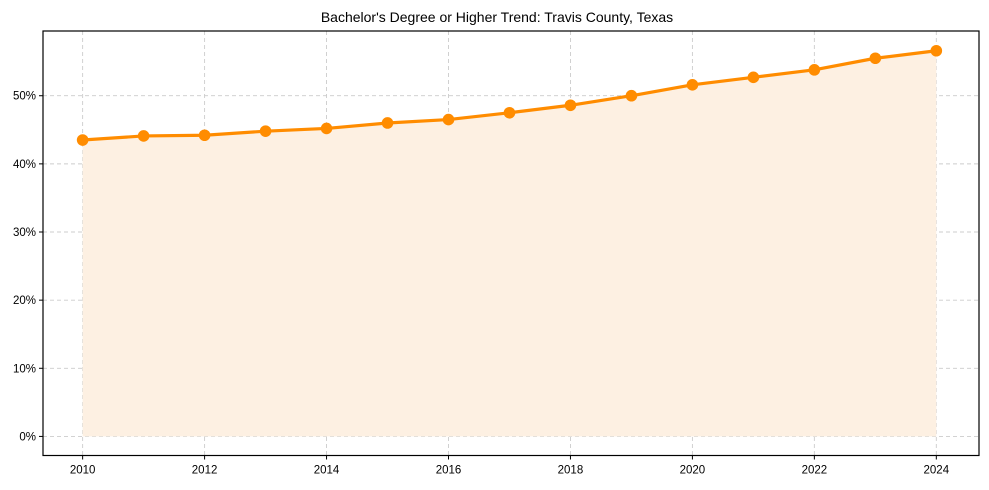 The width and height of the screenshot is (989, 490). Describe the element at coordinates (24, 369) in the screenshot. I see `y-tick-label: 10%` at that location.